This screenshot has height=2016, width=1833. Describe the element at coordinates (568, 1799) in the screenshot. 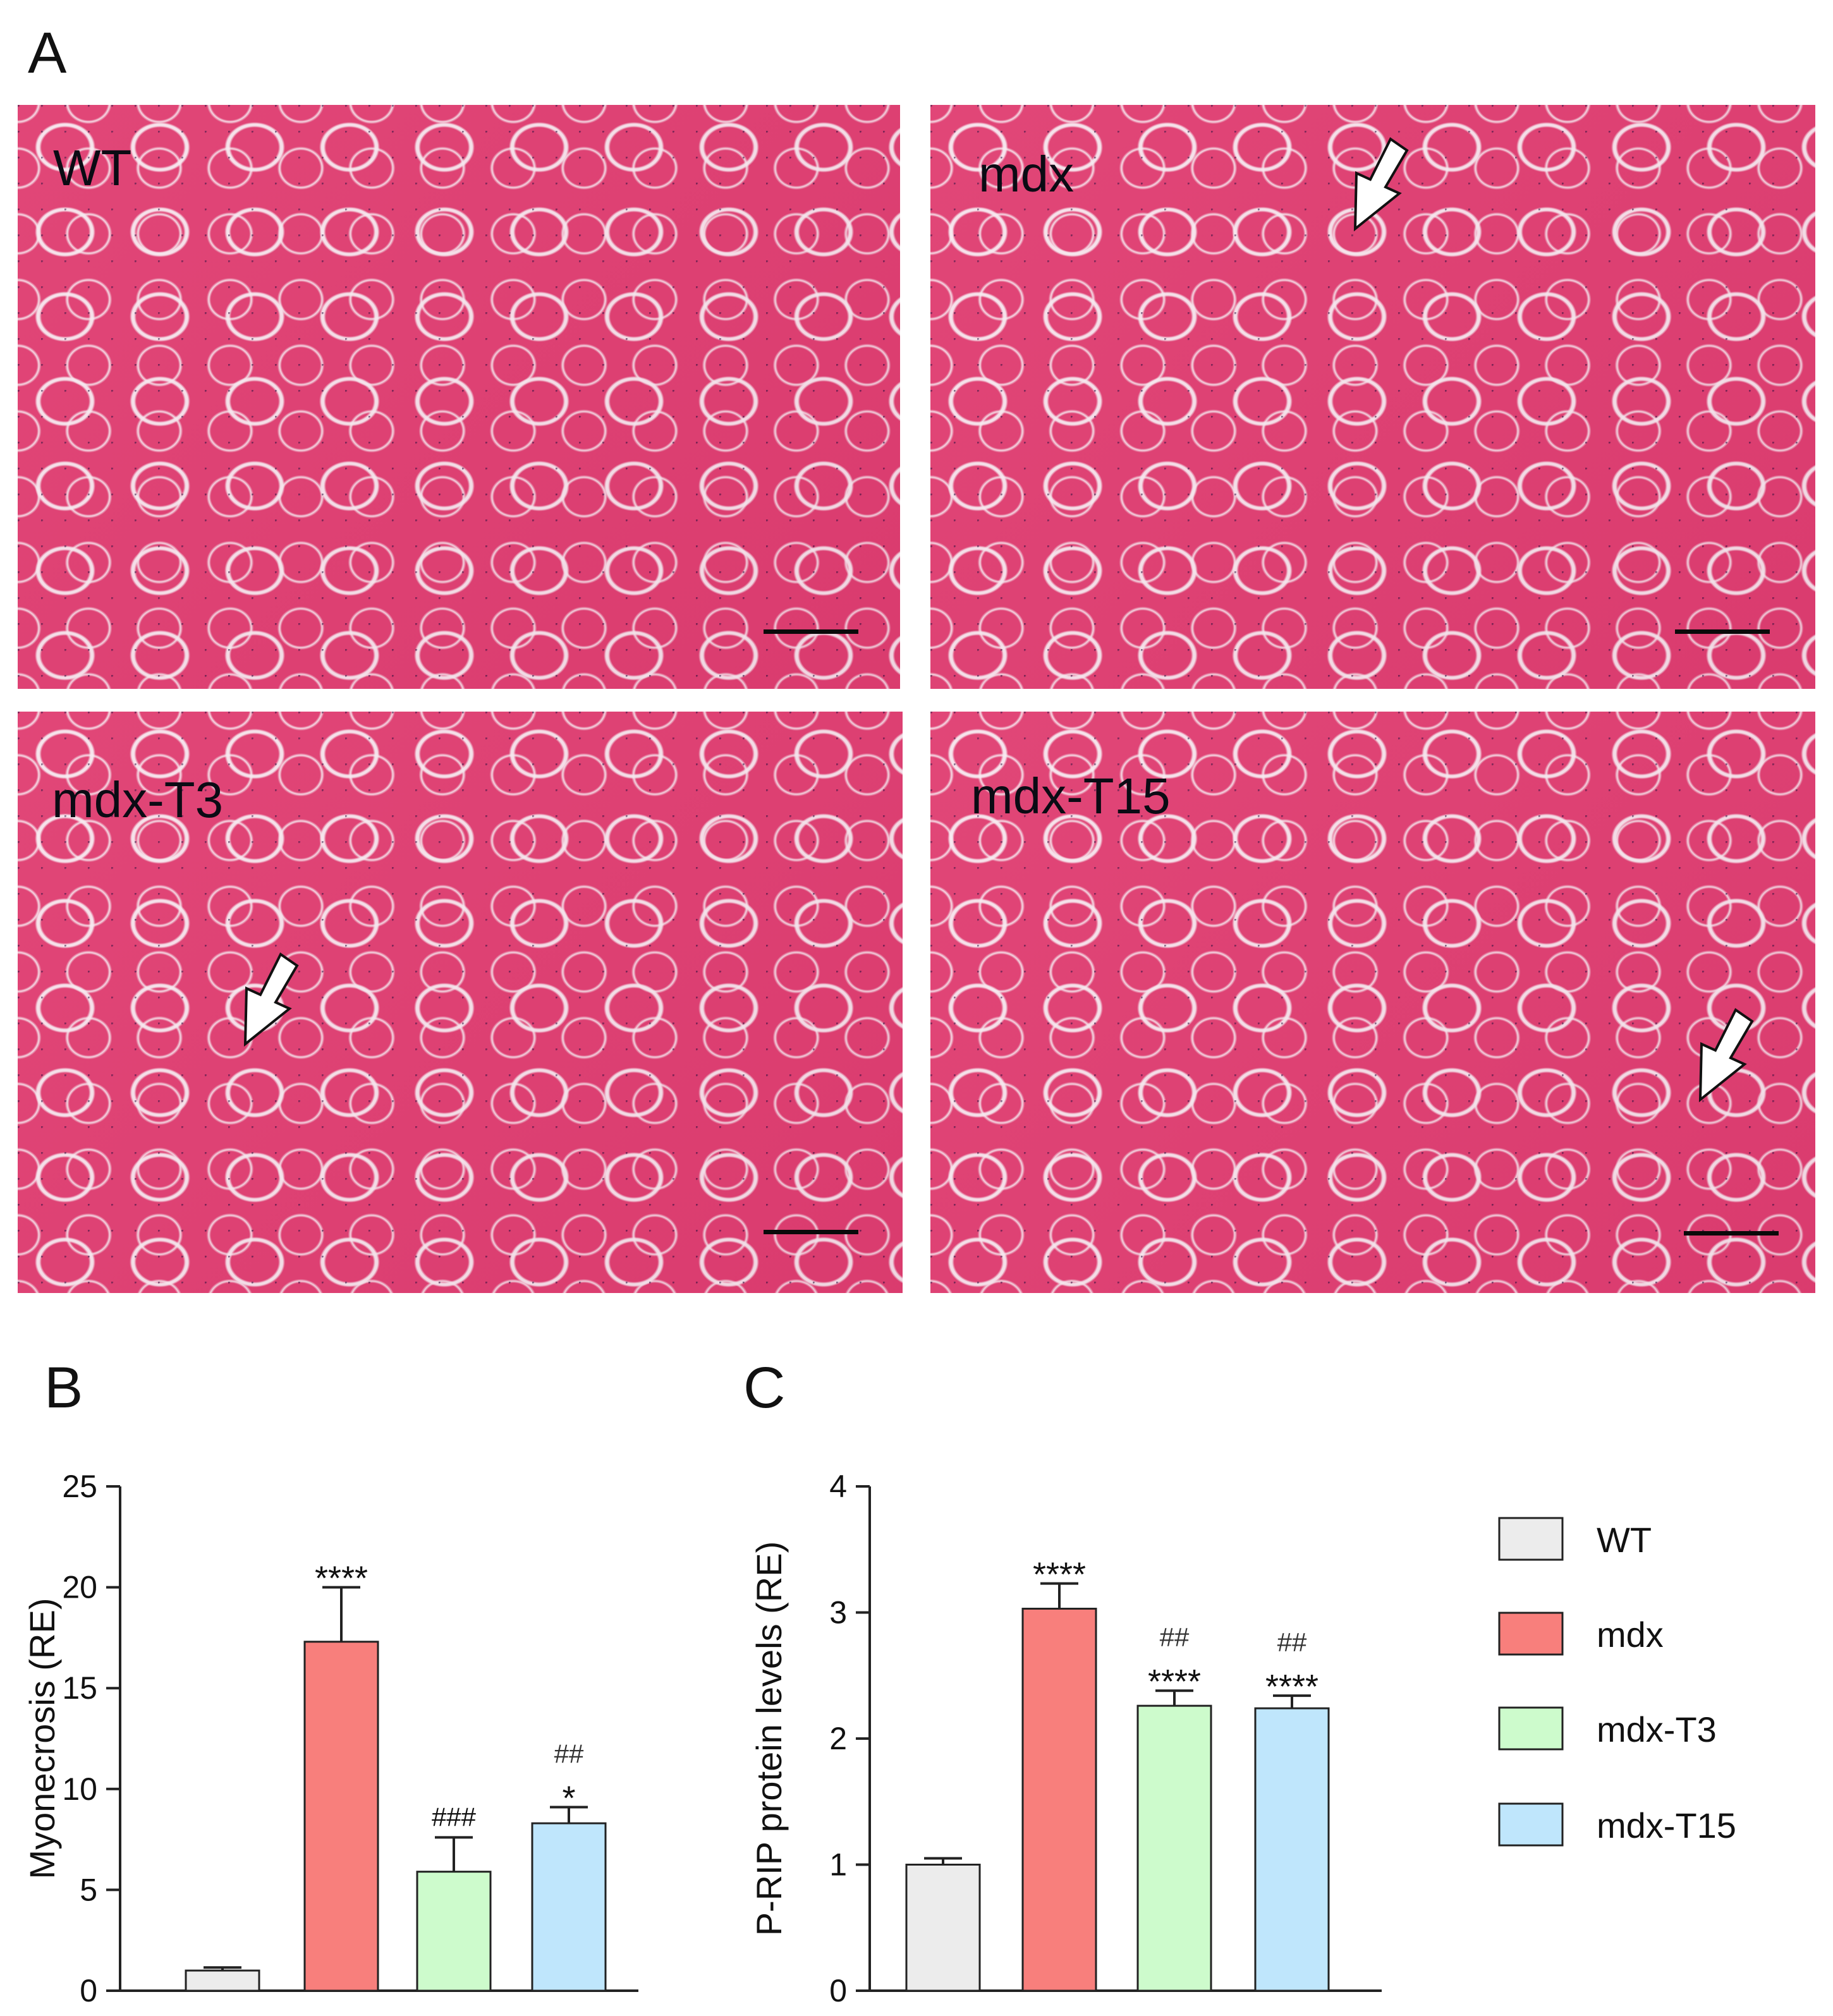

I see `significance-label: *` at that location.